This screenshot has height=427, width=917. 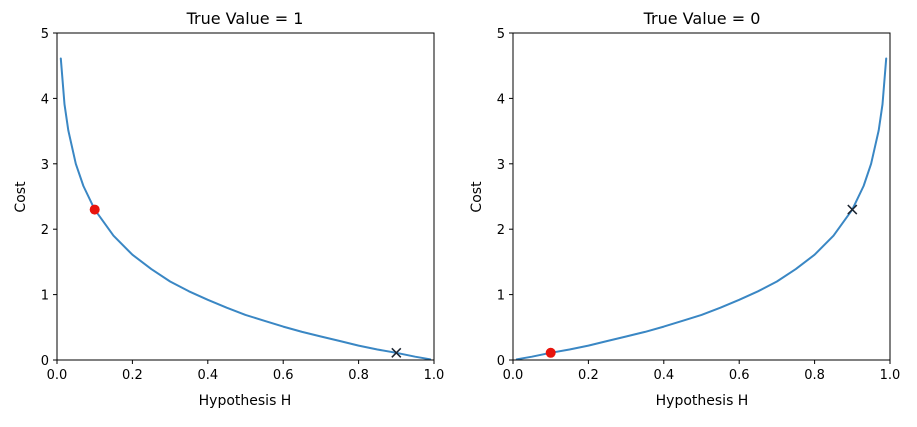 I want to click on left-y-tick-label: 3, so click(x=45, y=165).